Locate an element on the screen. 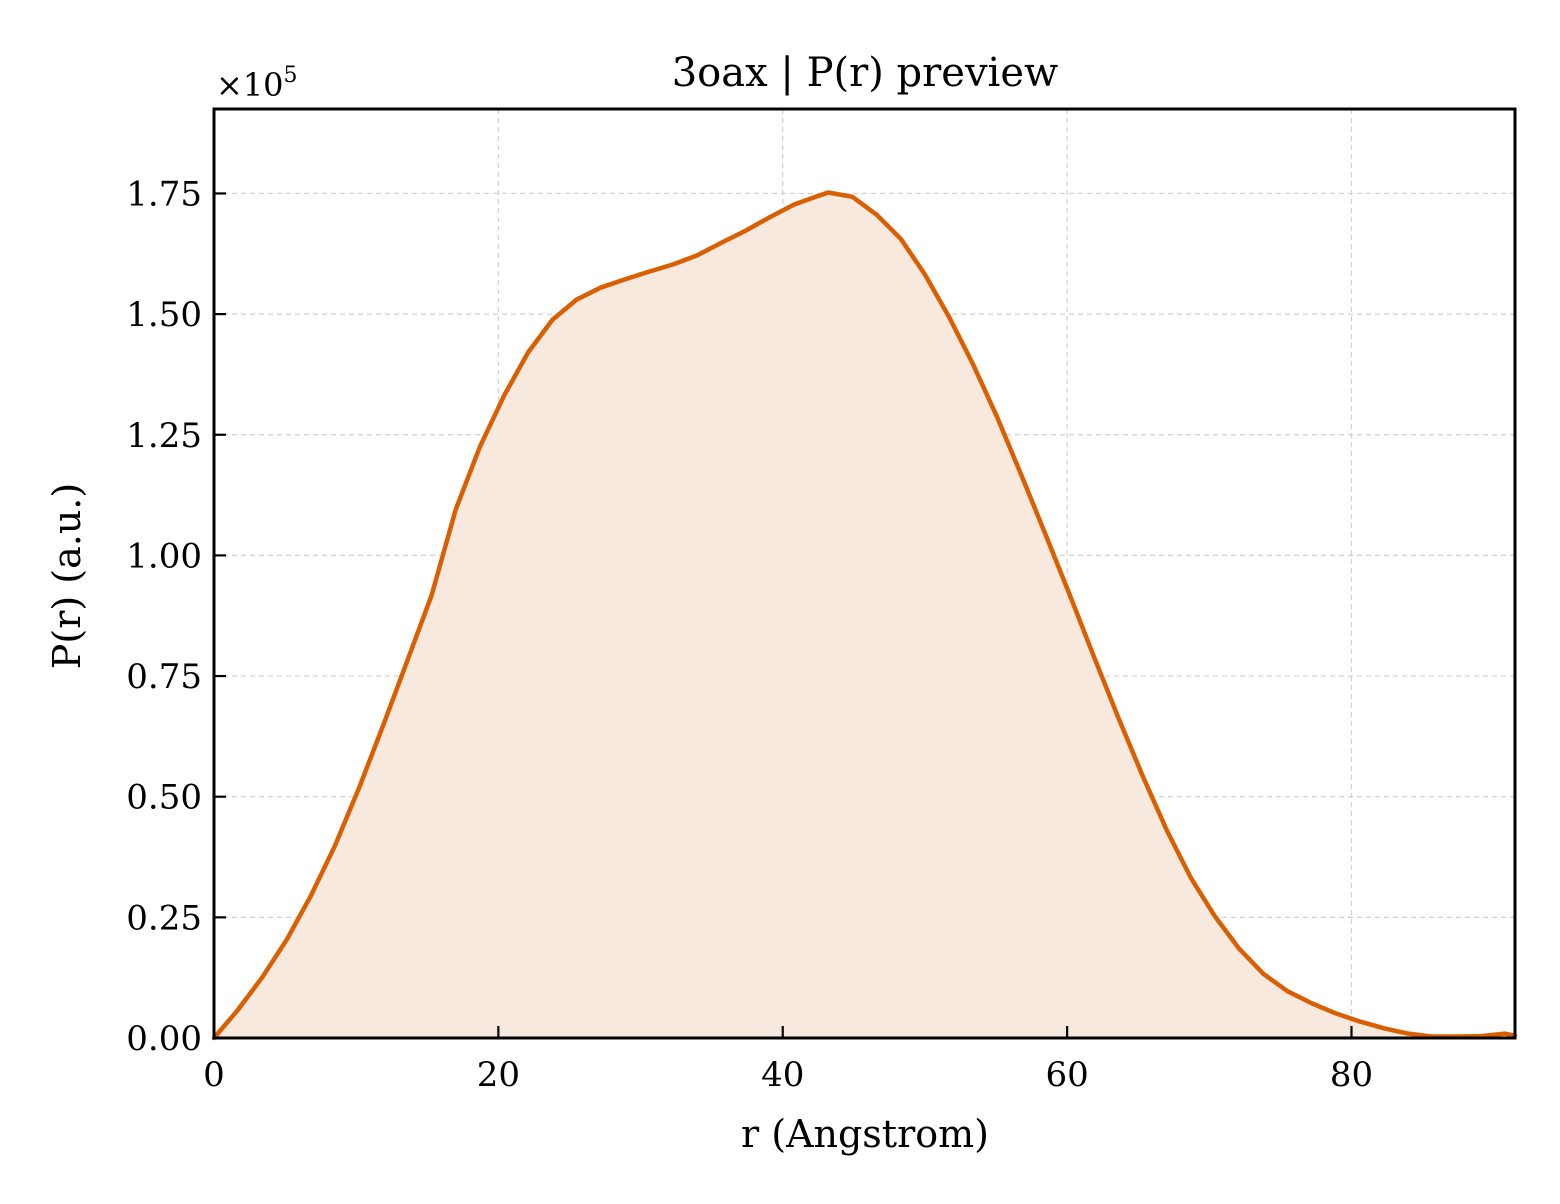 The height and width of the screenshot is (1204, 1560). x-tick-label: 40 is located at coordinates (782, 1075).